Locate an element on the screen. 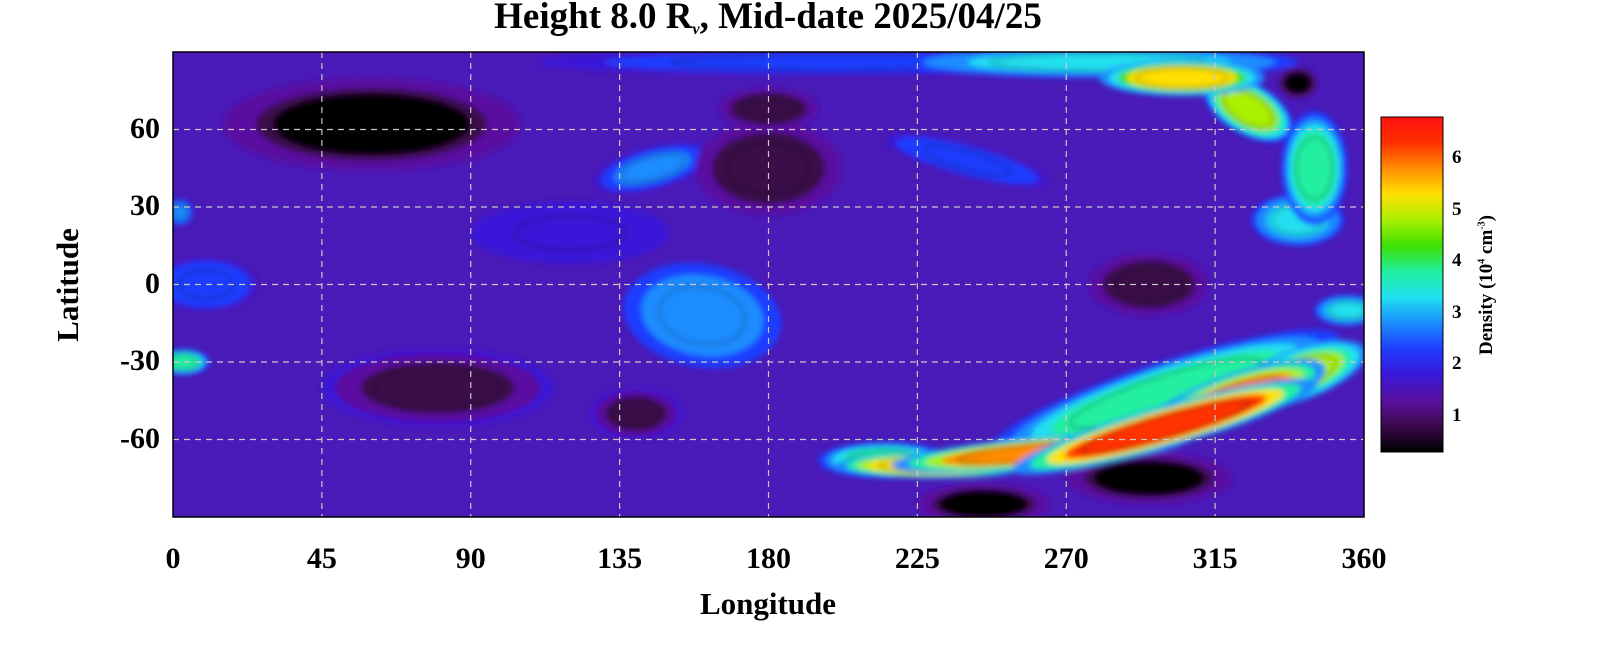 Image resolution: width=1600 pixels, height=660 pixels. x-tick-label: 135 is located at coordinates (620, 558).